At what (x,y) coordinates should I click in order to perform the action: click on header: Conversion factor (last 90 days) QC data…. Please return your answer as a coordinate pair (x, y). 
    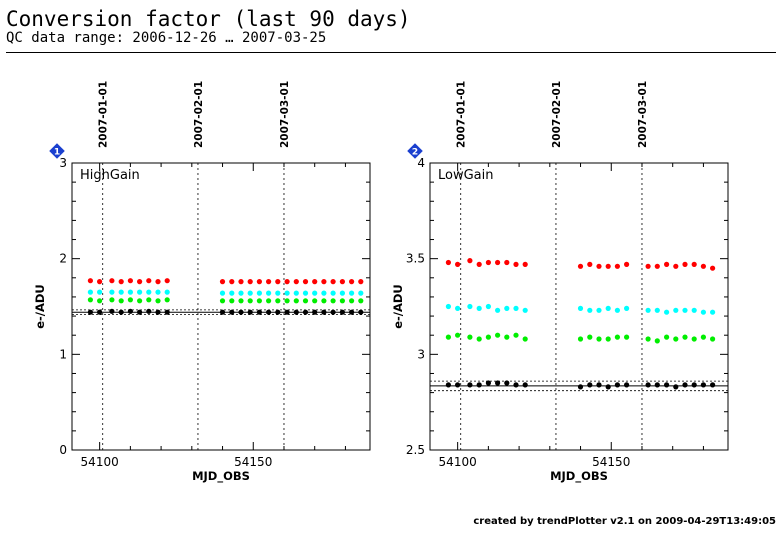
    Looking at the image, I should click on (391, 30).